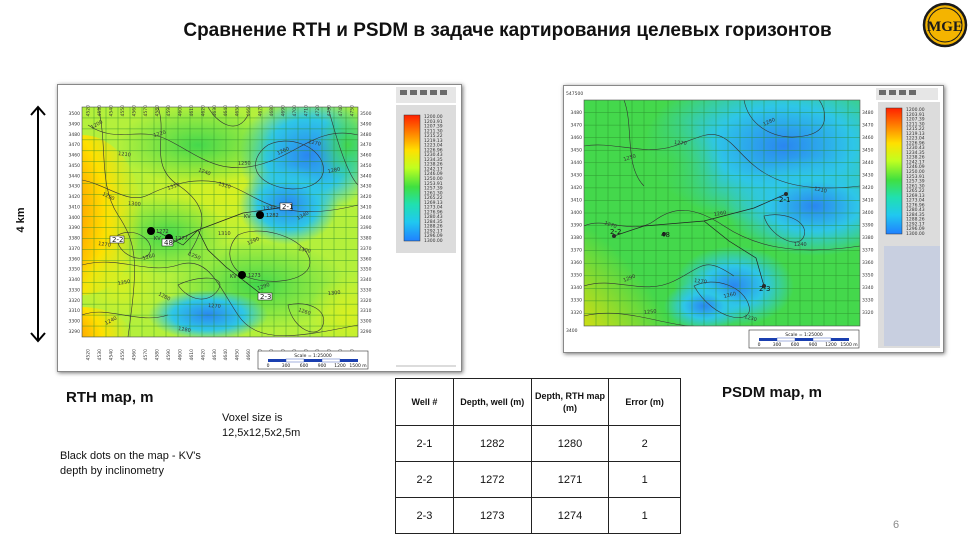 This screenshot has height=549, width=975. What do you see at coordinates (700, 282) in the screenshot?
I see `psdm-contour-label: 1270` at bounding box center [700, 282].